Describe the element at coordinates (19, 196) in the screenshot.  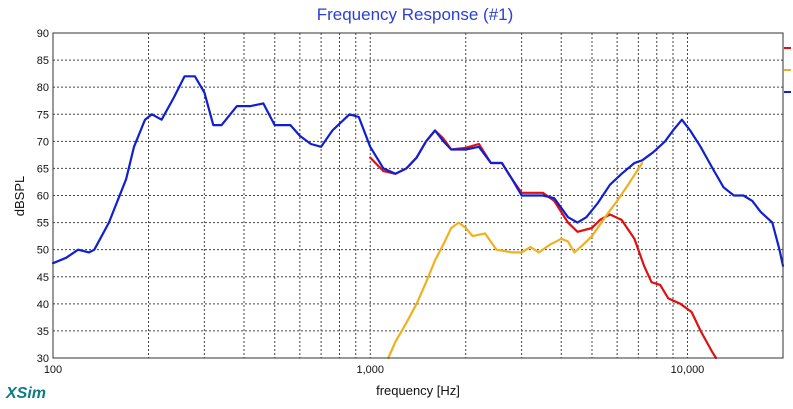
I see `y-axis-label: dBSPL` at that location.